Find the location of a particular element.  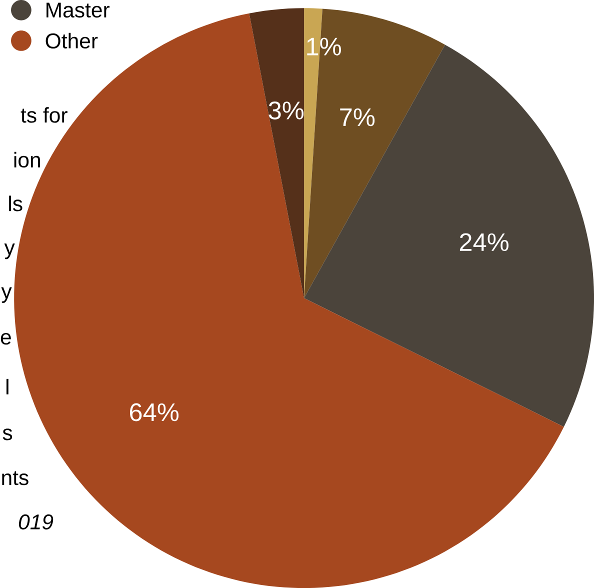

legend-label: Other is located at coordinates (72, 40).